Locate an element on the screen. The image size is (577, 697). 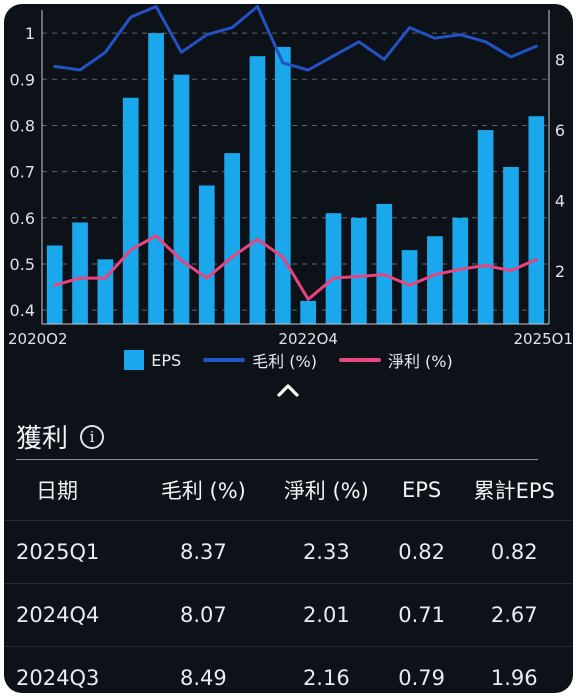
cell-eps: 0.71 is located at coordinates (421, 615).